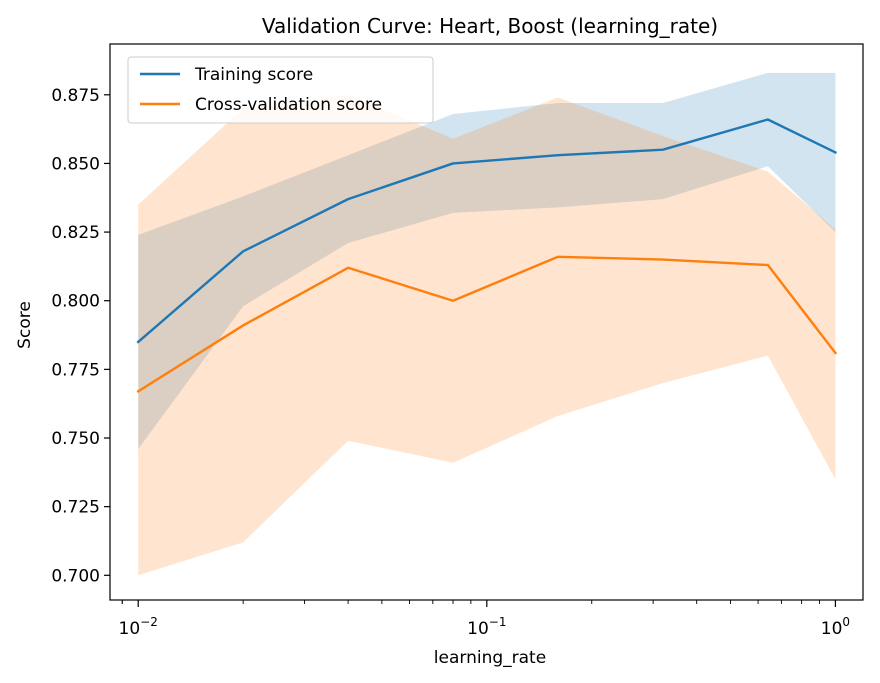 This screenshot has width=880, height=683. What do you see at coordinates (75, 508) in the screenshot?
I see `y-tick-label: 0.725` at bounding box center [75, 508].